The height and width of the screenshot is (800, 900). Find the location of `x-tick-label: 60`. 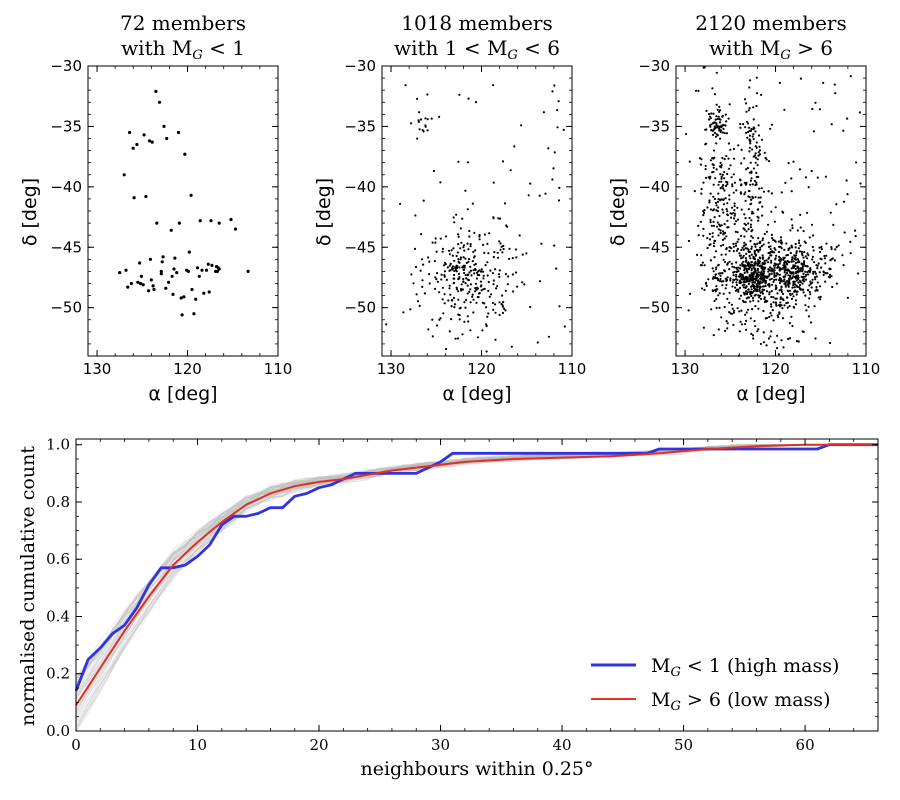

x-tick-label: 60 is located at coordinates (805, 745).